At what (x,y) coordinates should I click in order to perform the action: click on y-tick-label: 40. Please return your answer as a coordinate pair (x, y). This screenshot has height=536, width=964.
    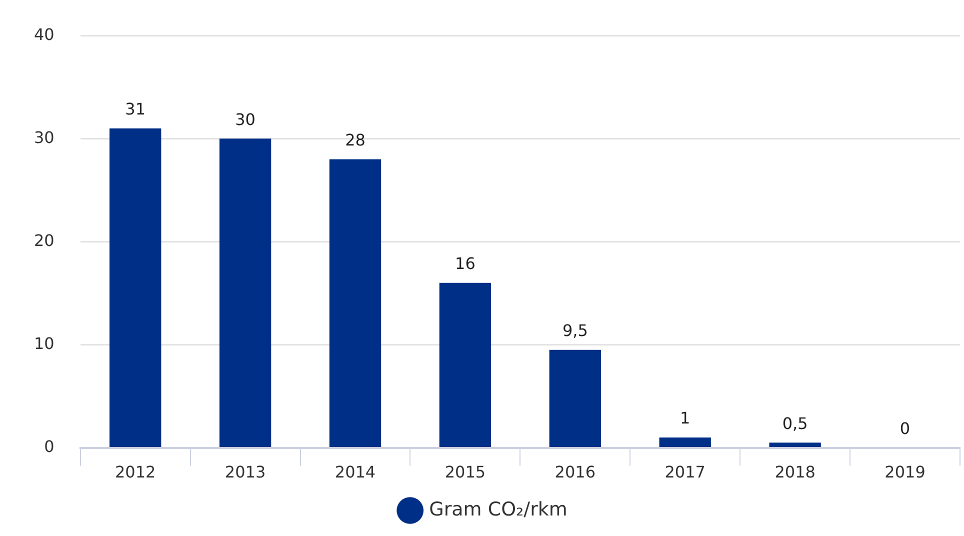
    Looking at the image, I should click on (44, 34).